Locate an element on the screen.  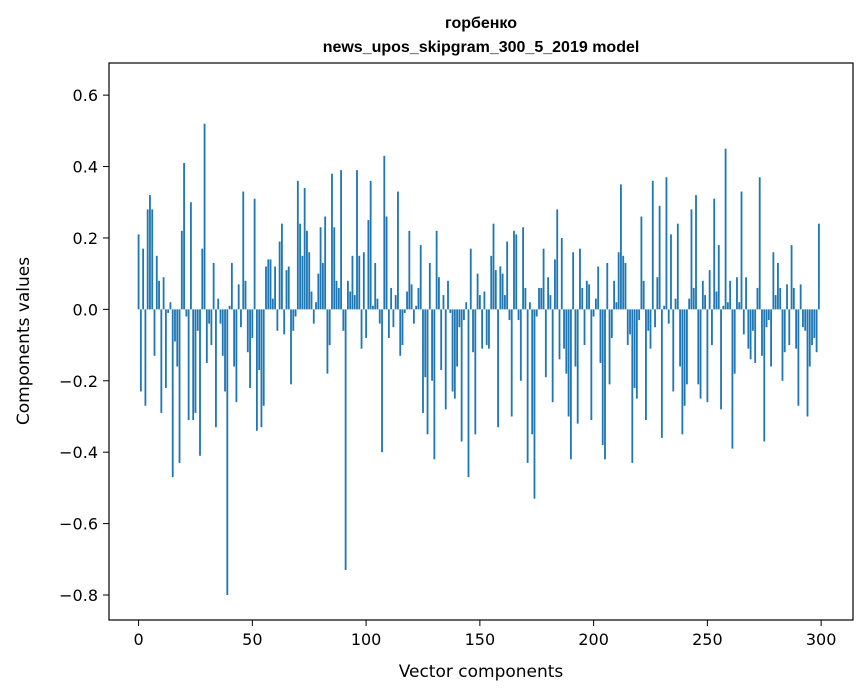
x-tick-label: 50 is located at coordinates (252, 639).